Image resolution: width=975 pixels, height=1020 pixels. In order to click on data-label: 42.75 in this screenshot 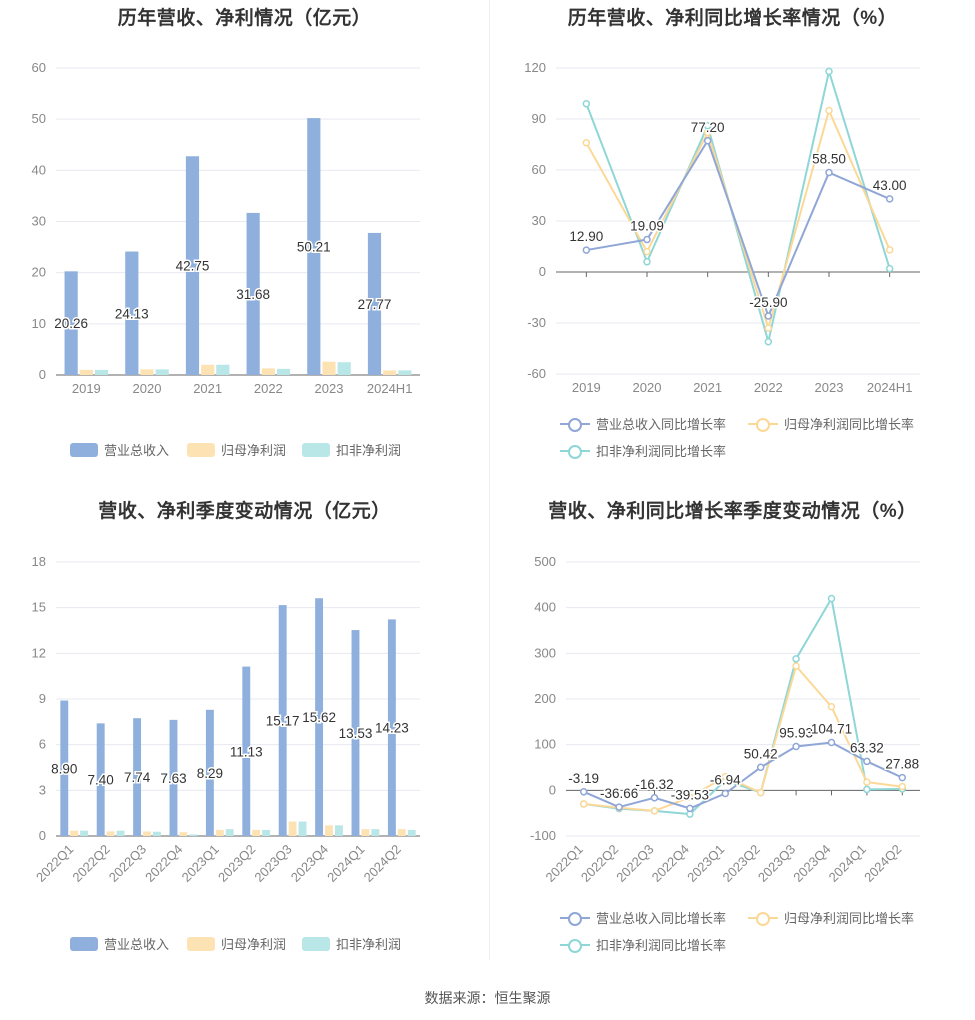, I will do `click(193, 266)`.